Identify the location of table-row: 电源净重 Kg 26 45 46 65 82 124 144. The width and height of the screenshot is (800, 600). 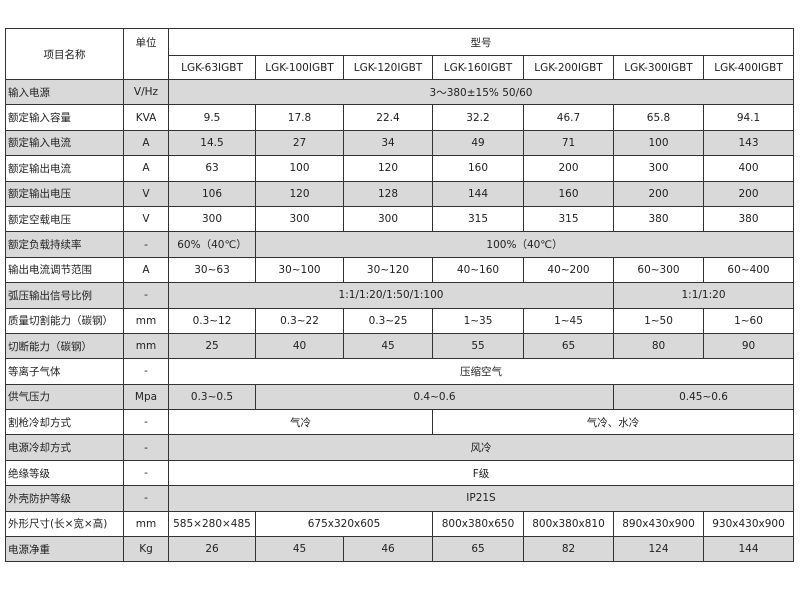
(400, 549).